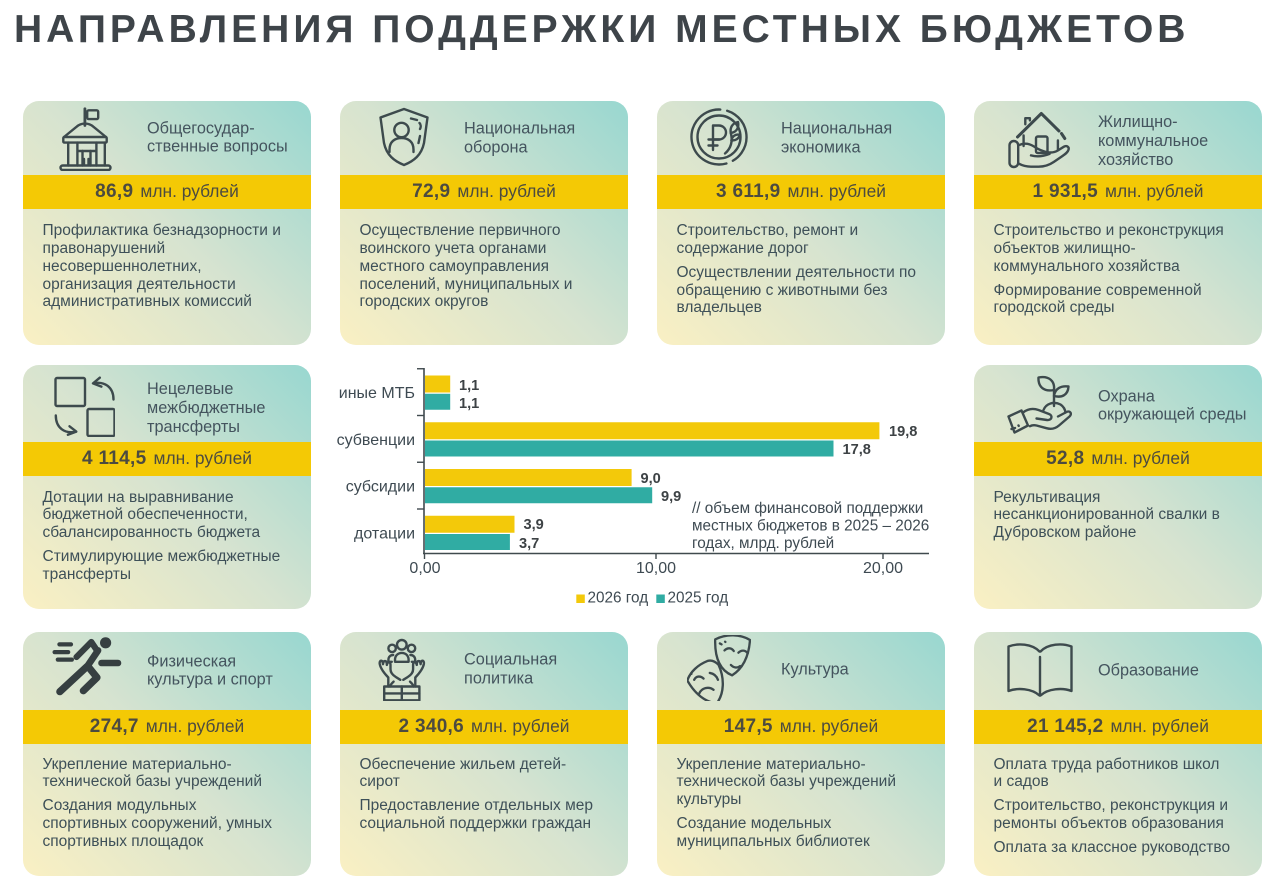 The image size is (1280, 887). What do you see at coordinates (671, 497) in the screenshot?
I see `svg-text: 9,9` at bounding box center [671, 497].